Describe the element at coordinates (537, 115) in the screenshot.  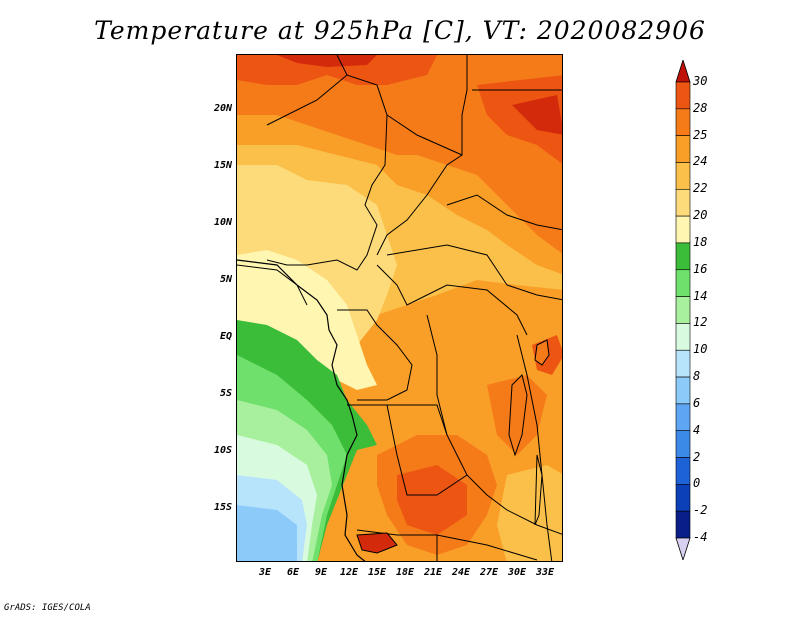
I see `contour-30-north-east` at that location.